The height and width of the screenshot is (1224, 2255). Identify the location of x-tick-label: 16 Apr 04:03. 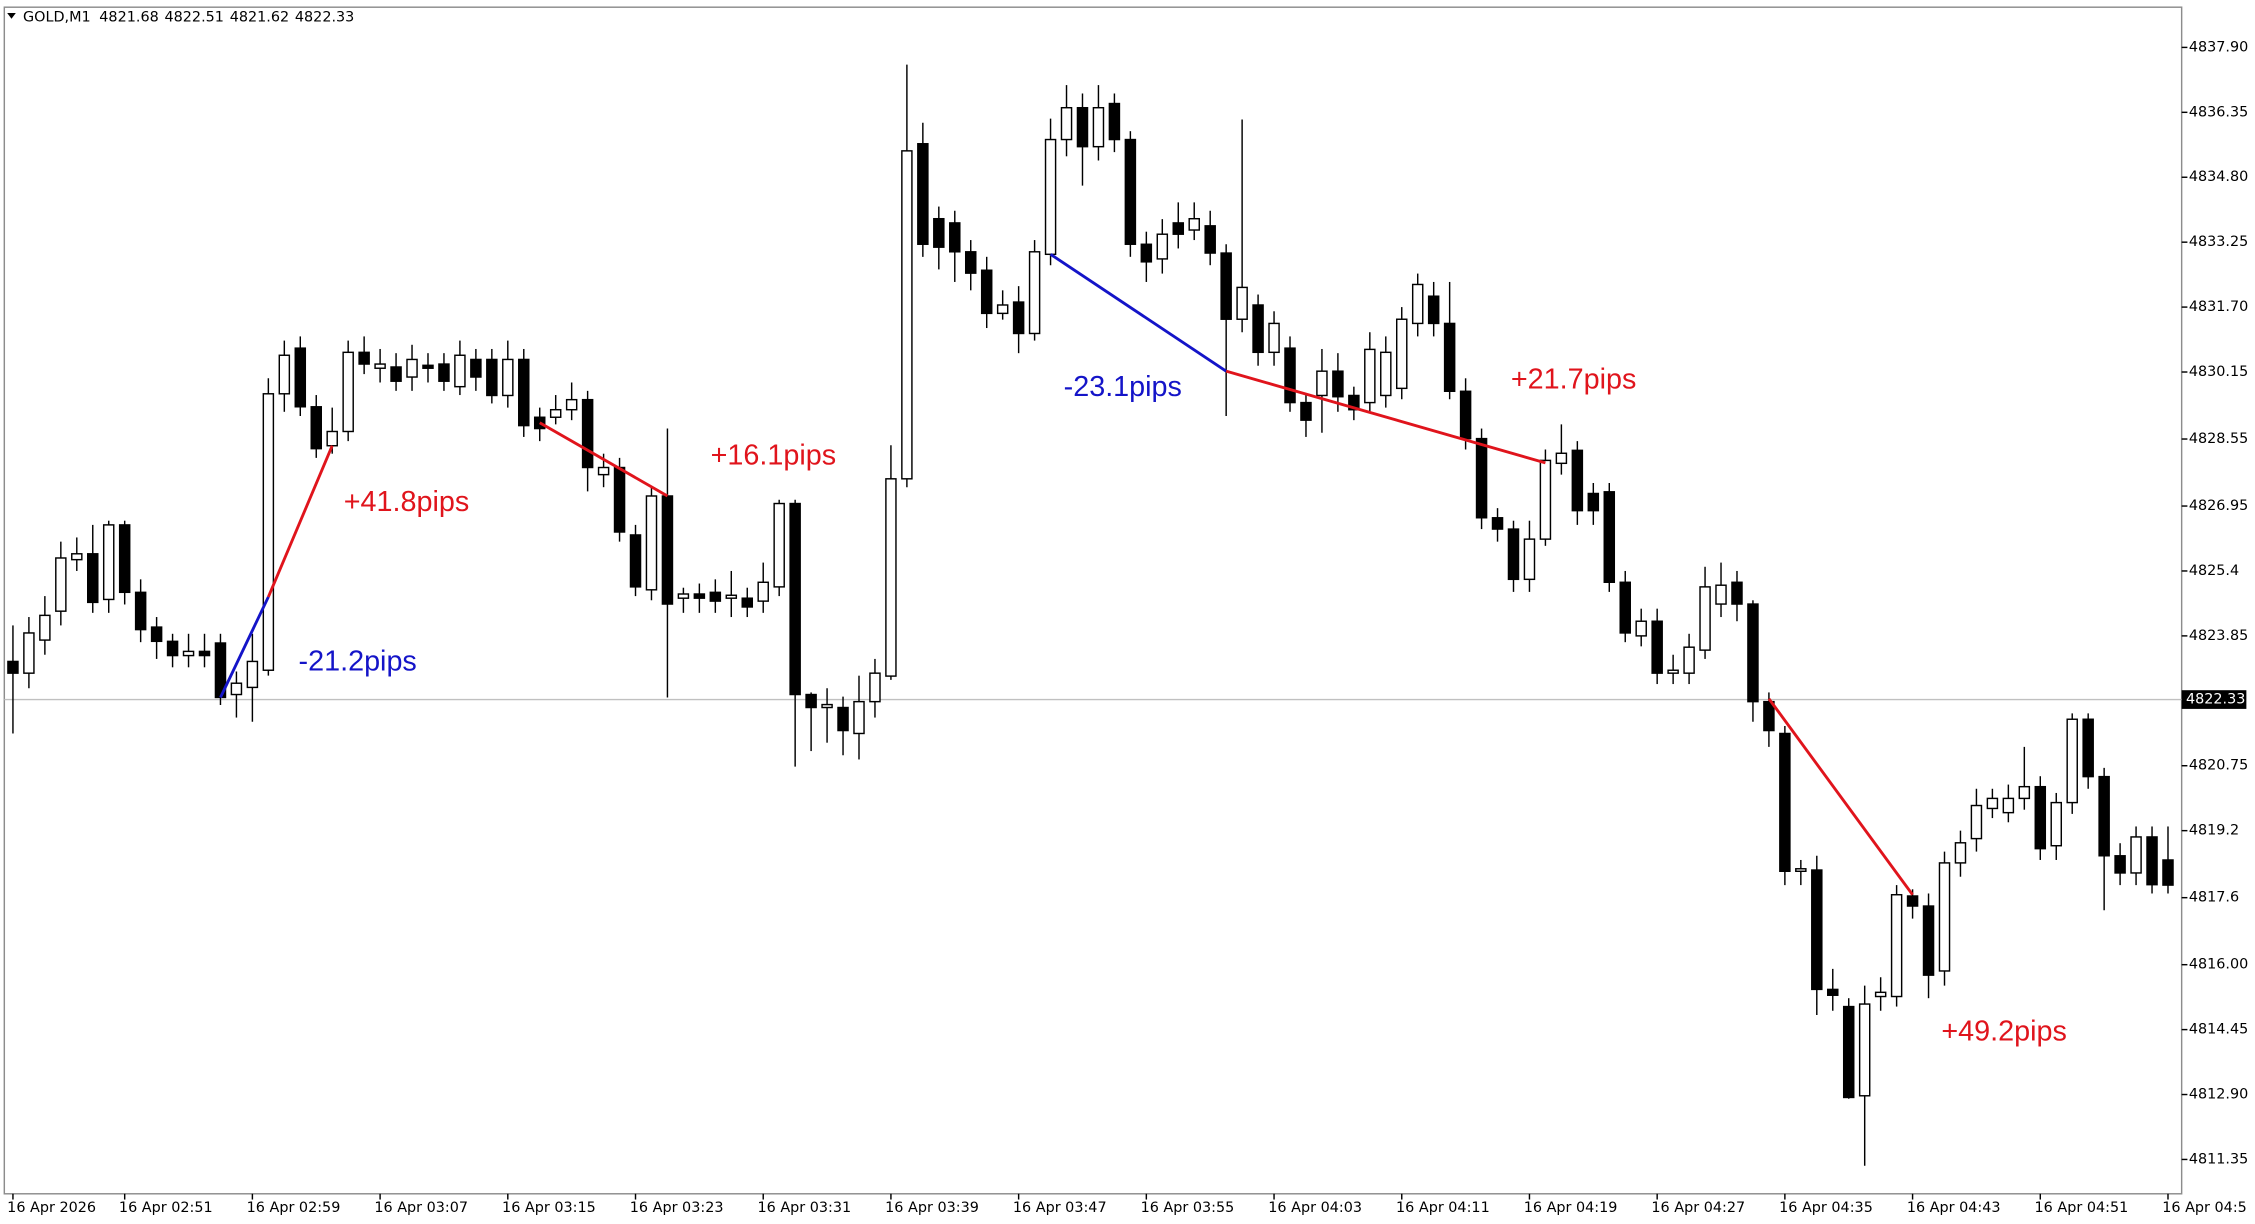
(1315, 1208).